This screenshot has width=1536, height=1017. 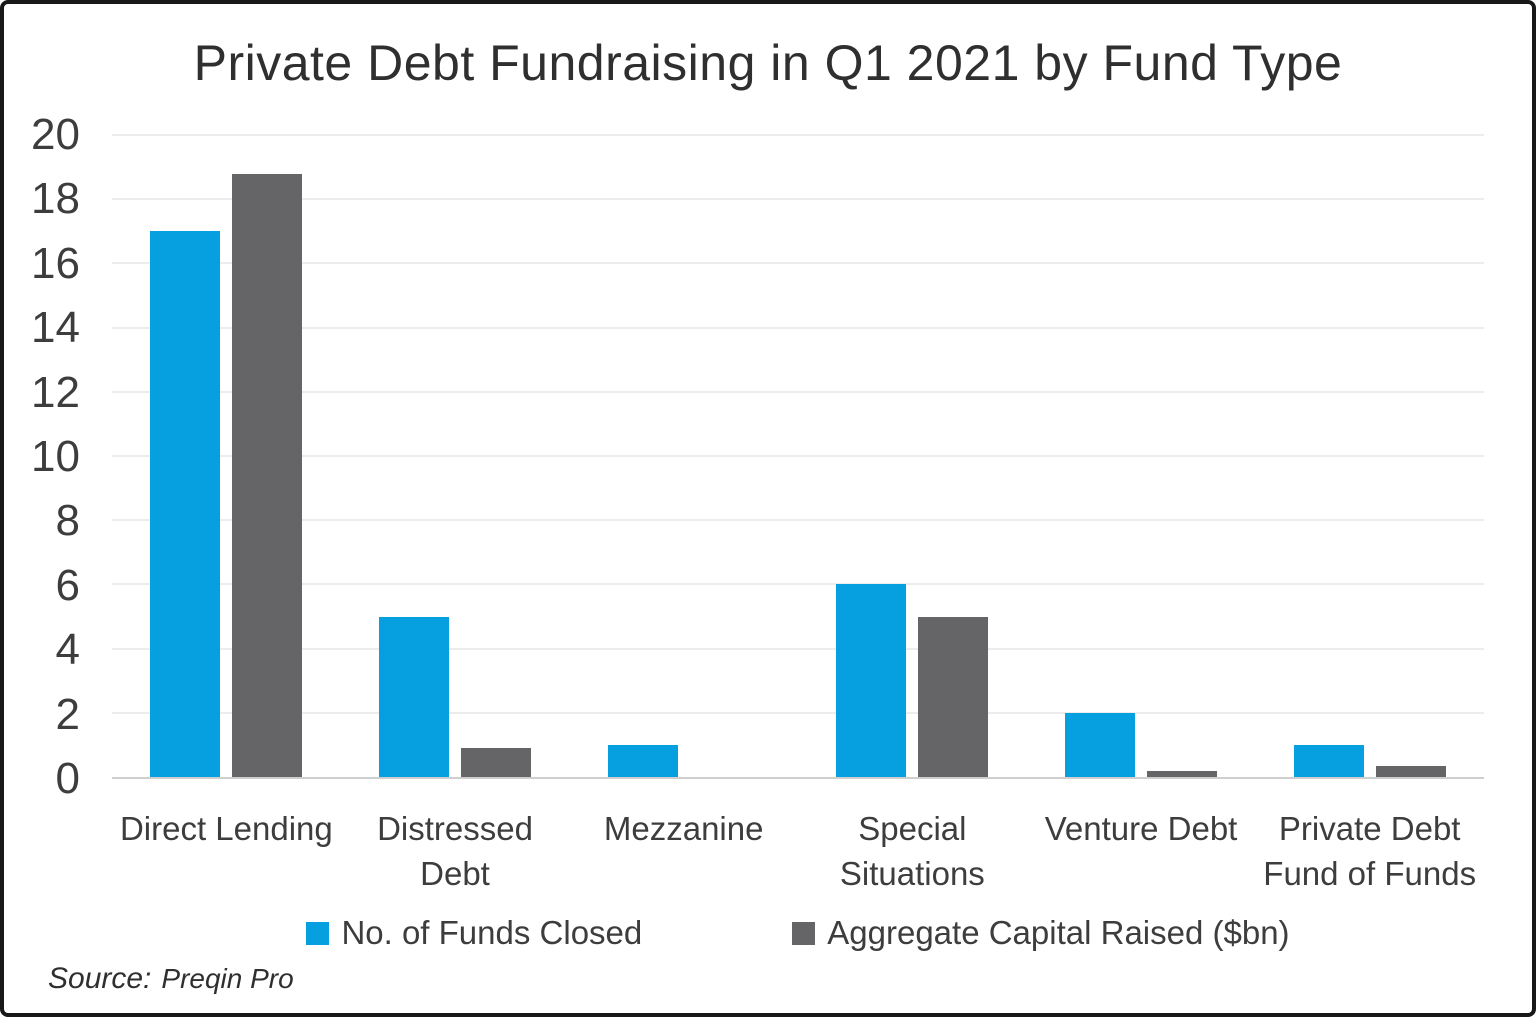 I want to click on y-tick-label: 6, so click(x=67, y=585).